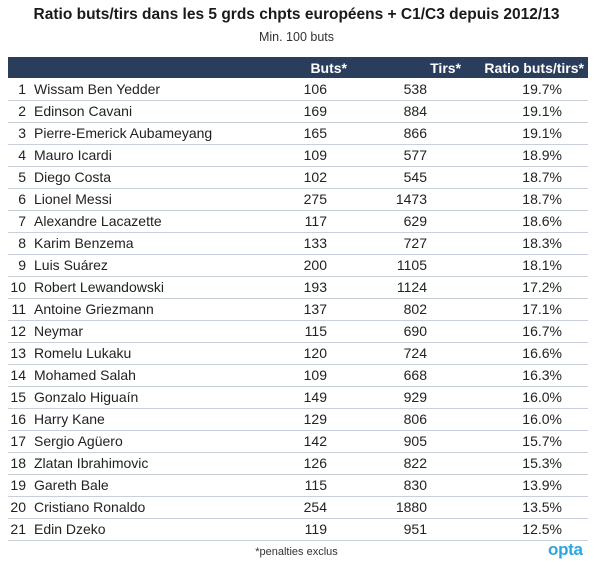  I want to click on buts-cell: 193, so click(315, 287).